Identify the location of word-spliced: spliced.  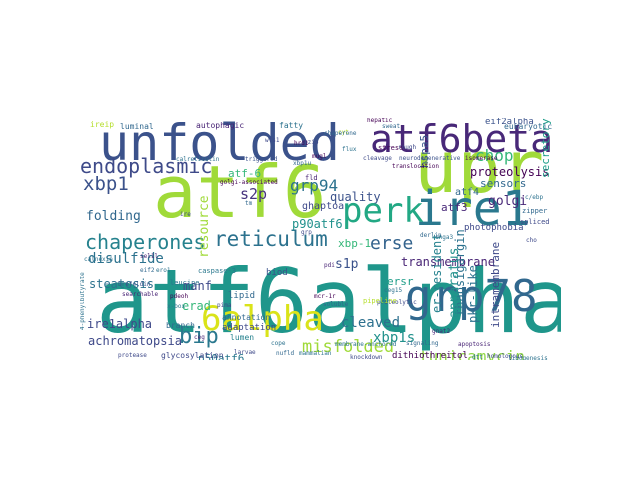
(535, 222).